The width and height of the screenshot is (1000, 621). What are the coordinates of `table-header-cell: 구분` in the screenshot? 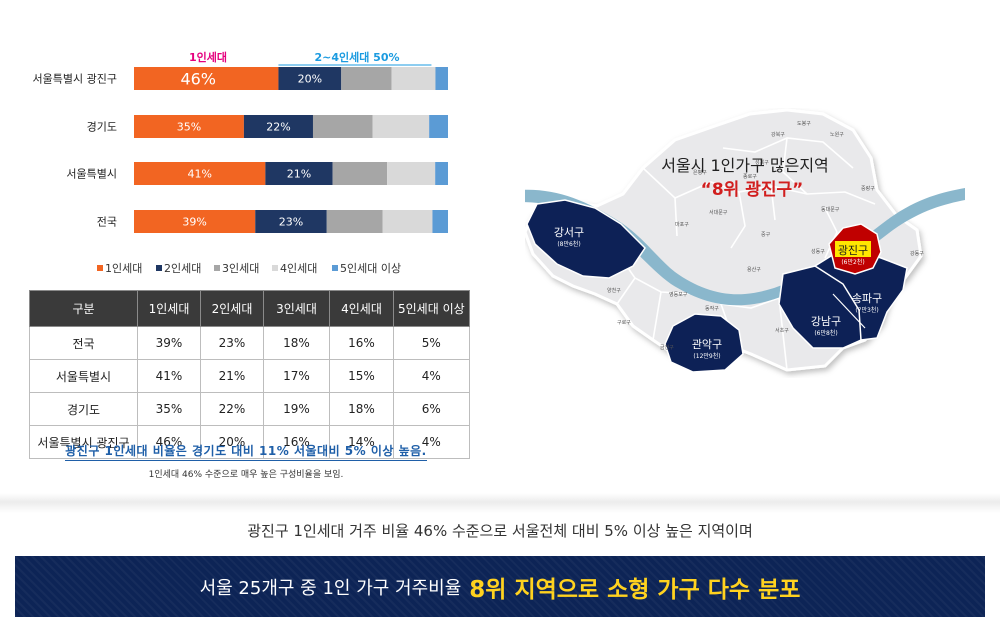 It's located at (83, 308).